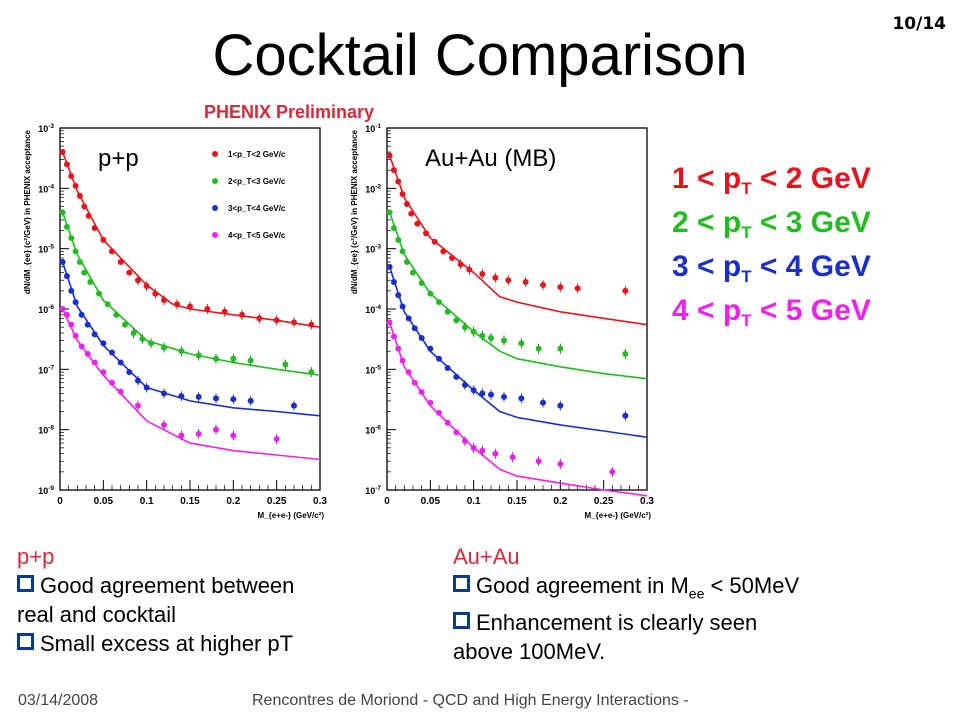 This screenshot has width=960, height=720. Describe the element at coordinates (155, 585) in the screenshot. I see `pp-bullet-1: Good agreement between` at that location.